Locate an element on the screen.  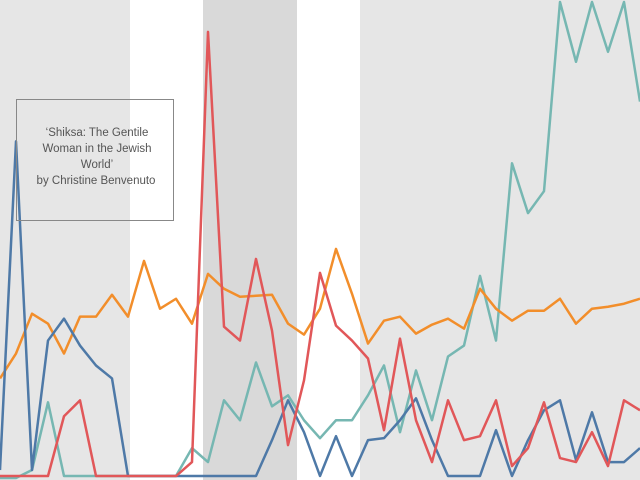
annotation-line: ‘Shiksa: The Gentile is located at coordinates (97, 133).